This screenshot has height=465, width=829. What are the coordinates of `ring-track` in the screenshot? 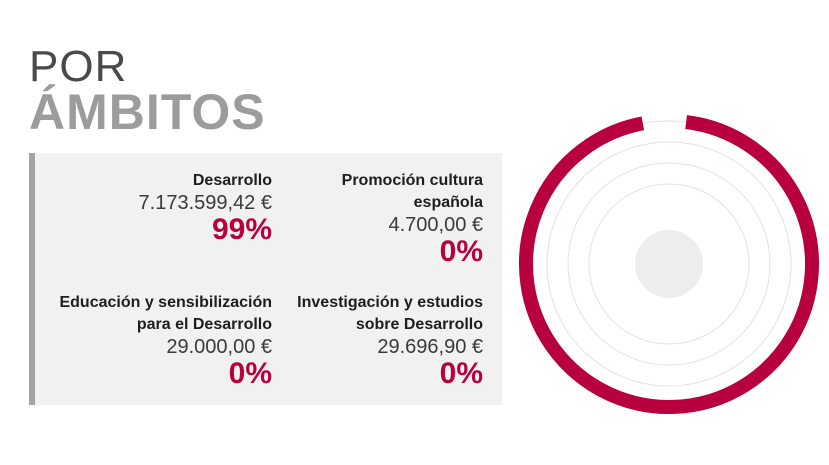 It's located at (669, 264).